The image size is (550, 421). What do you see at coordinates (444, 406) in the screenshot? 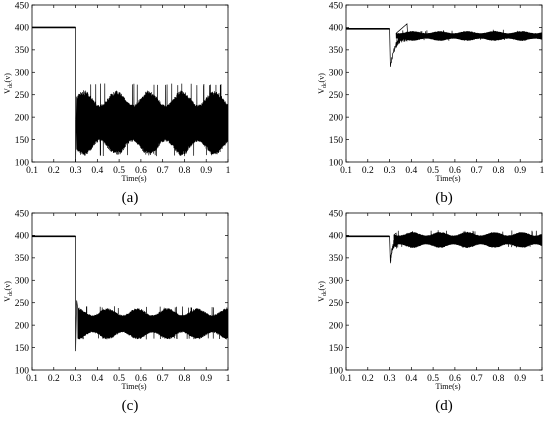
I see `panel-label: (d)` at bounding box center [444, 406].